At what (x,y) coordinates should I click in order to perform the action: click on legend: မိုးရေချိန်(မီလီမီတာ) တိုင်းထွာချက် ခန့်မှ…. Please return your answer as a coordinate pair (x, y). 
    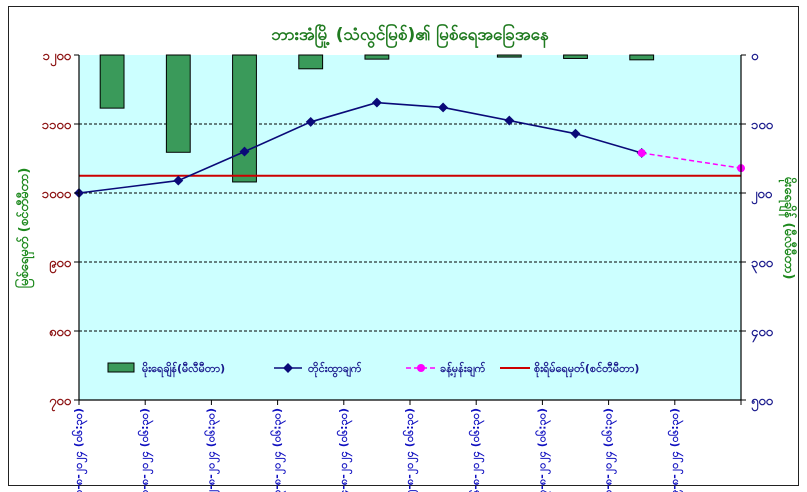
    Looking at the image, I should click on (373, 369).